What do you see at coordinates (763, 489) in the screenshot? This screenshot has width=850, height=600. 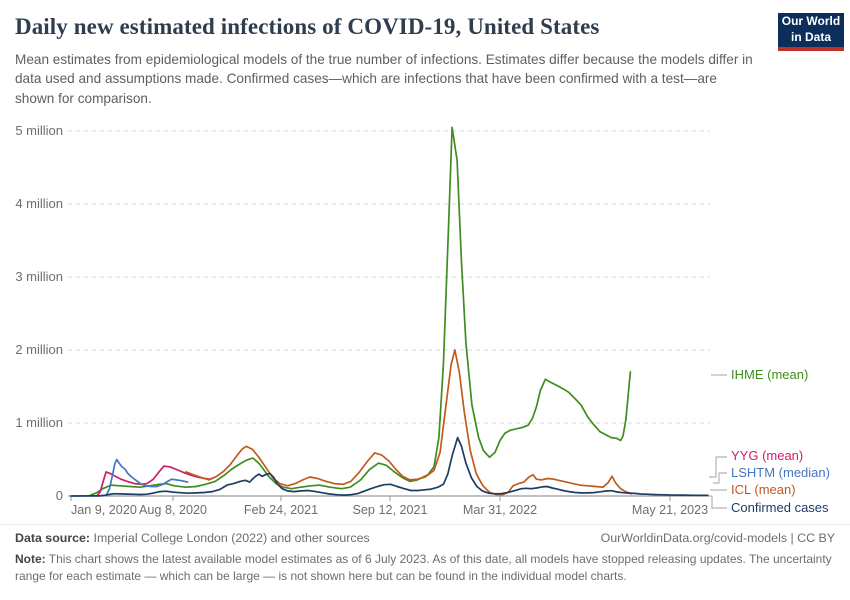 I see `legend-label-icl: ICL (mean)` at bounding box center [763, 489].